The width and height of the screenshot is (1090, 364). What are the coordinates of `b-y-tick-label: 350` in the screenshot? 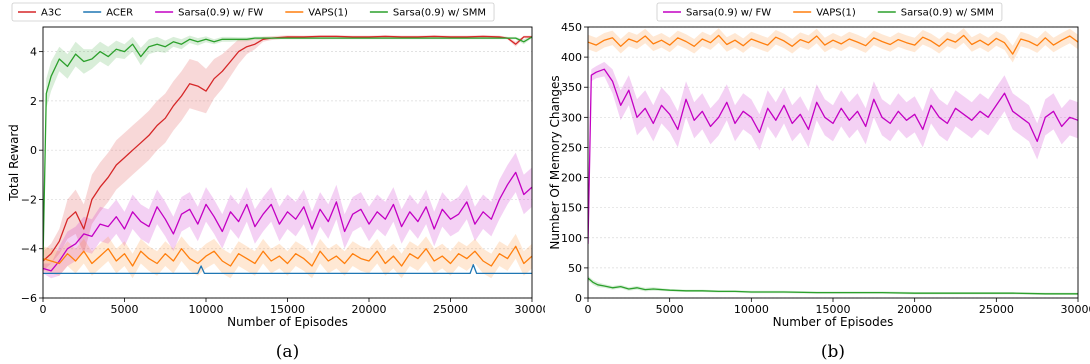 It's located at (571, 87).